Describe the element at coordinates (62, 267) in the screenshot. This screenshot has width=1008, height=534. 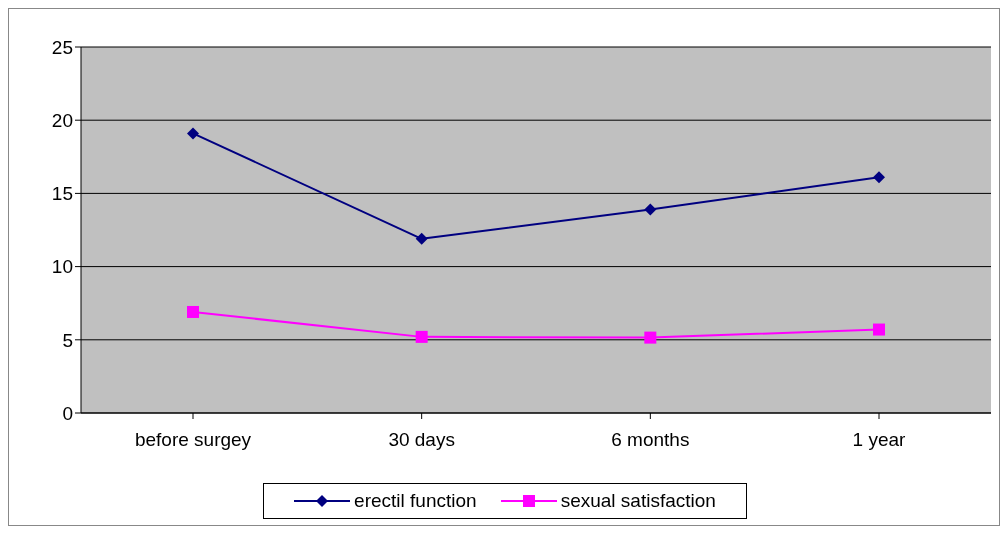
I see `y-tick-label: 10` at that location.